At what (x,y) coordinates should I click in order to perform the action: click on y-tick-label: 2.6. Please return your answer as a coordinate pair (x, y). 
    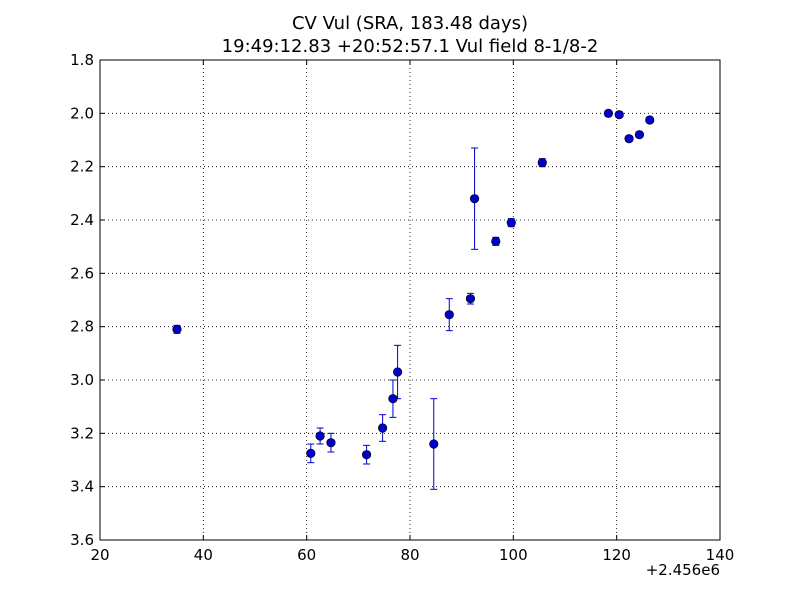
    Looking at the image, I should click on (82, 273).